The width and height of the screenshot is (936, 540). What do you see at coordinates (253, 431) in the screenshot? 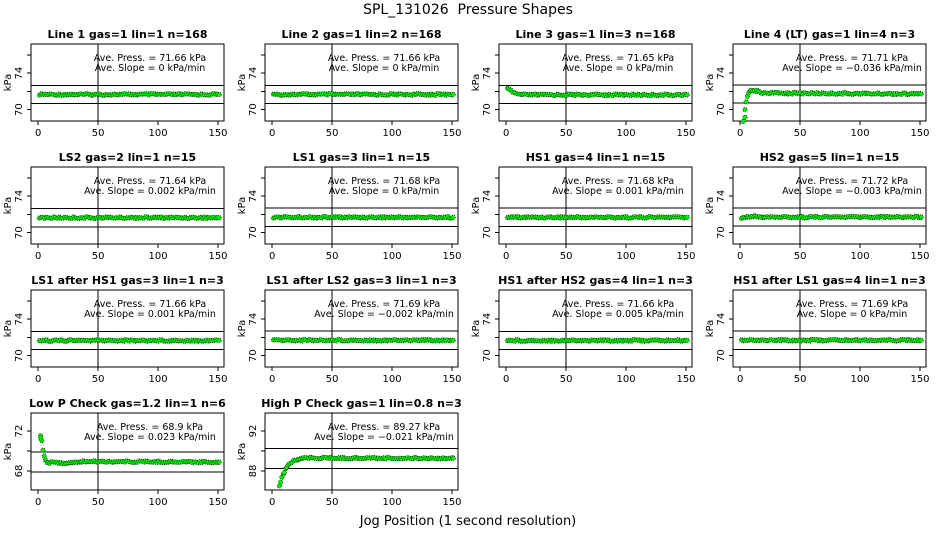
I see `y-tick-label: 92` at bounding box center [253, 431].